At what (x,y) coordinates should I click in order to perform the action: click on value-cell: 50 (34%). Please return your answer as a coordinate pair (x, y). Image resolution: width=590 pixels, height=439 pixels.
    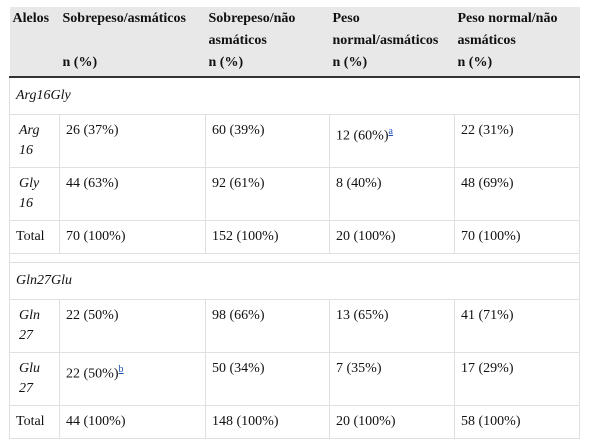
    Looking at the image, I should click on (267, 379).